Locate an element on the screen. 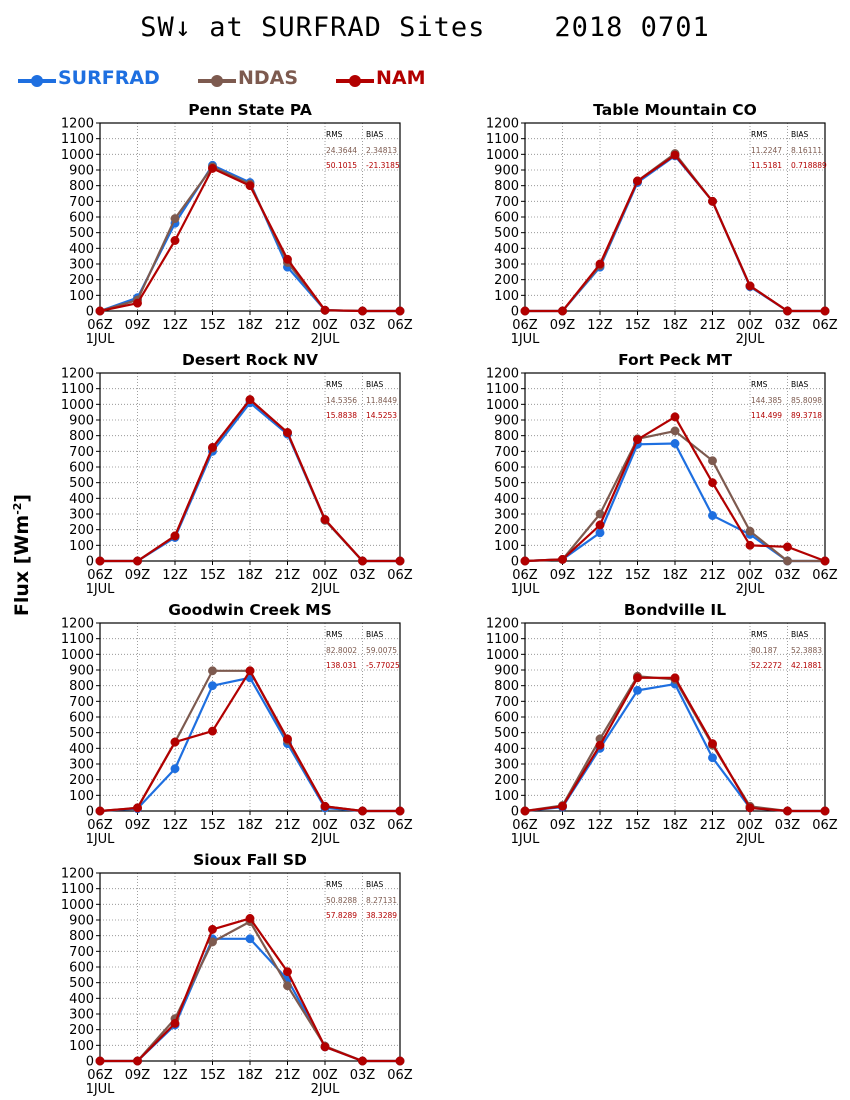 The image size is (850, 1100). stats-nam-bias: 14.5253 is located at coordinates (381, 415).